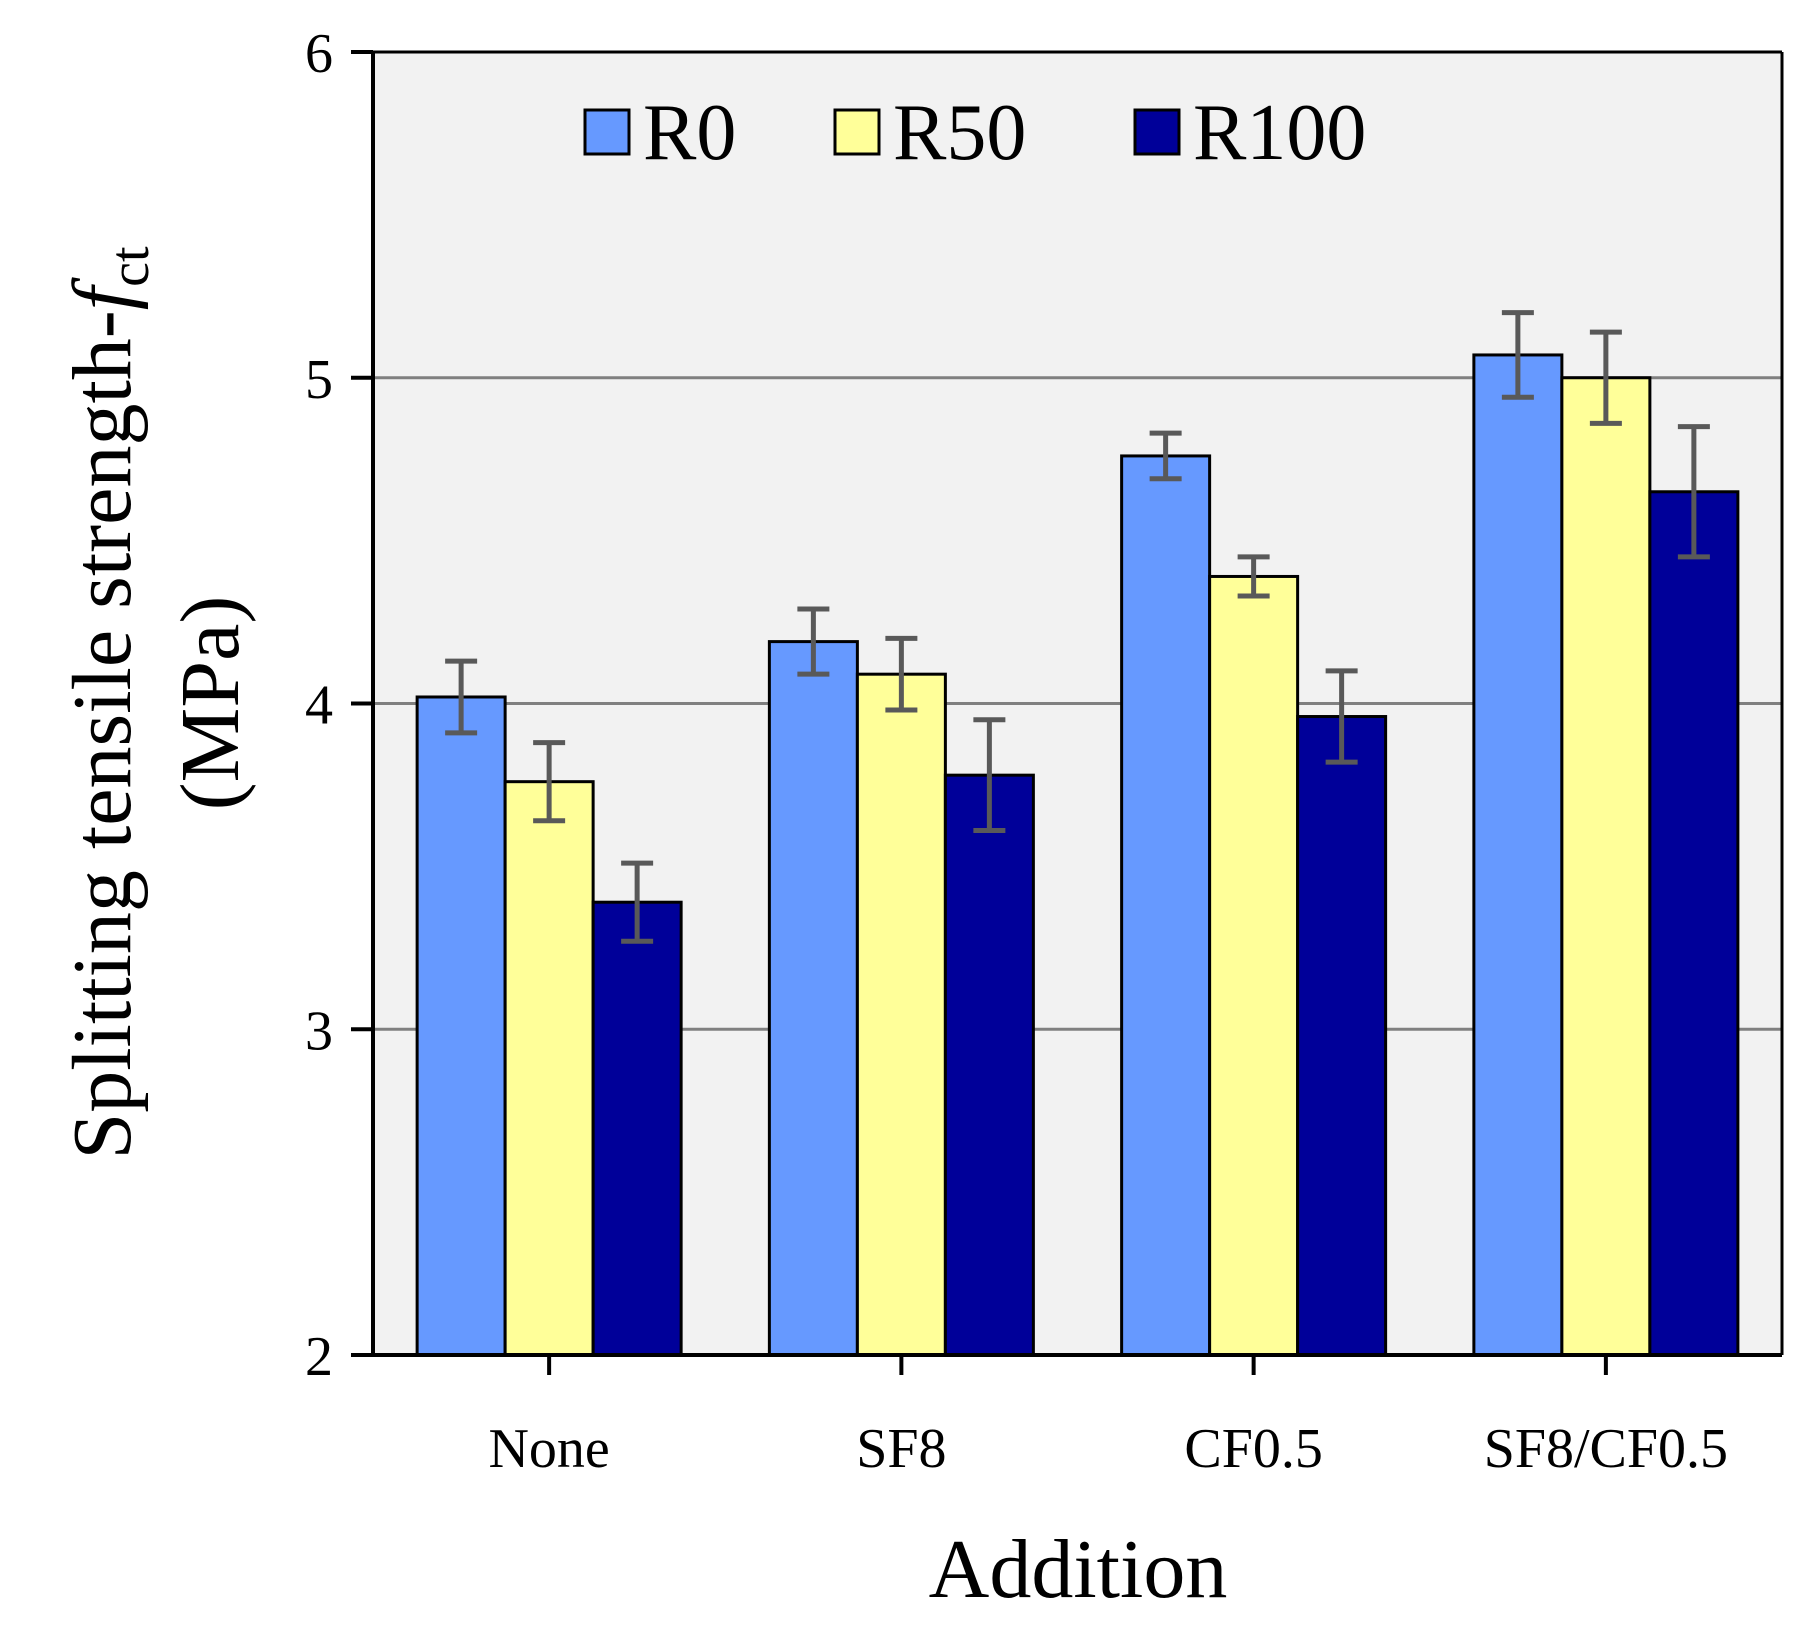 The height and width of the screenshot is (1630, 1801). What do you see at coordinates (959, 133) in the screenshot?
I see `legend-label-R50: R50` at bounding box center [959, 133].